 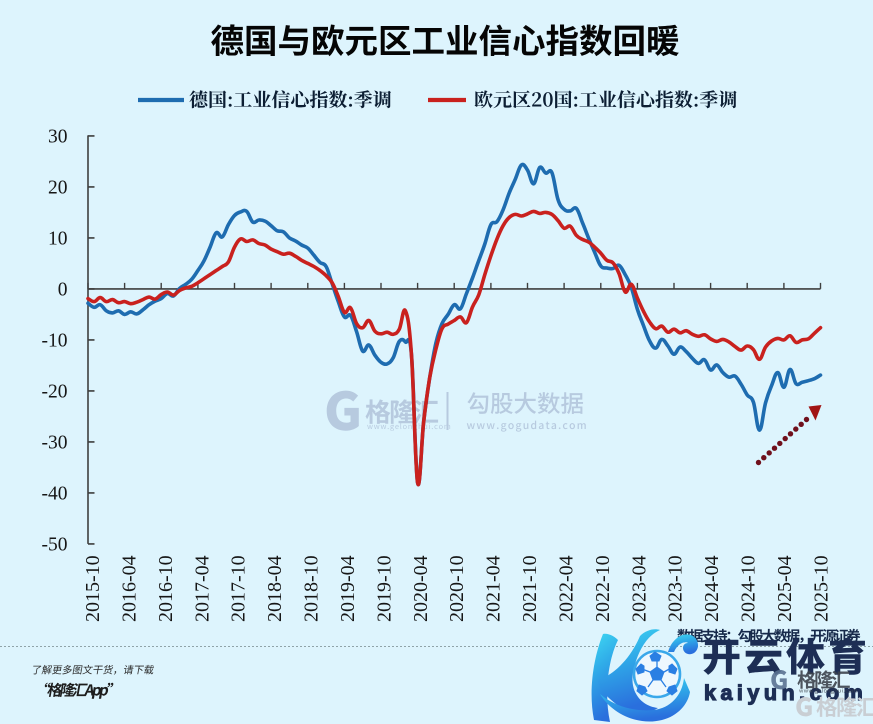 What do you see at coordinates (603, 588) in the screenshot?
I see `svg-text: 2022-10` at bounding box center [603, 588].